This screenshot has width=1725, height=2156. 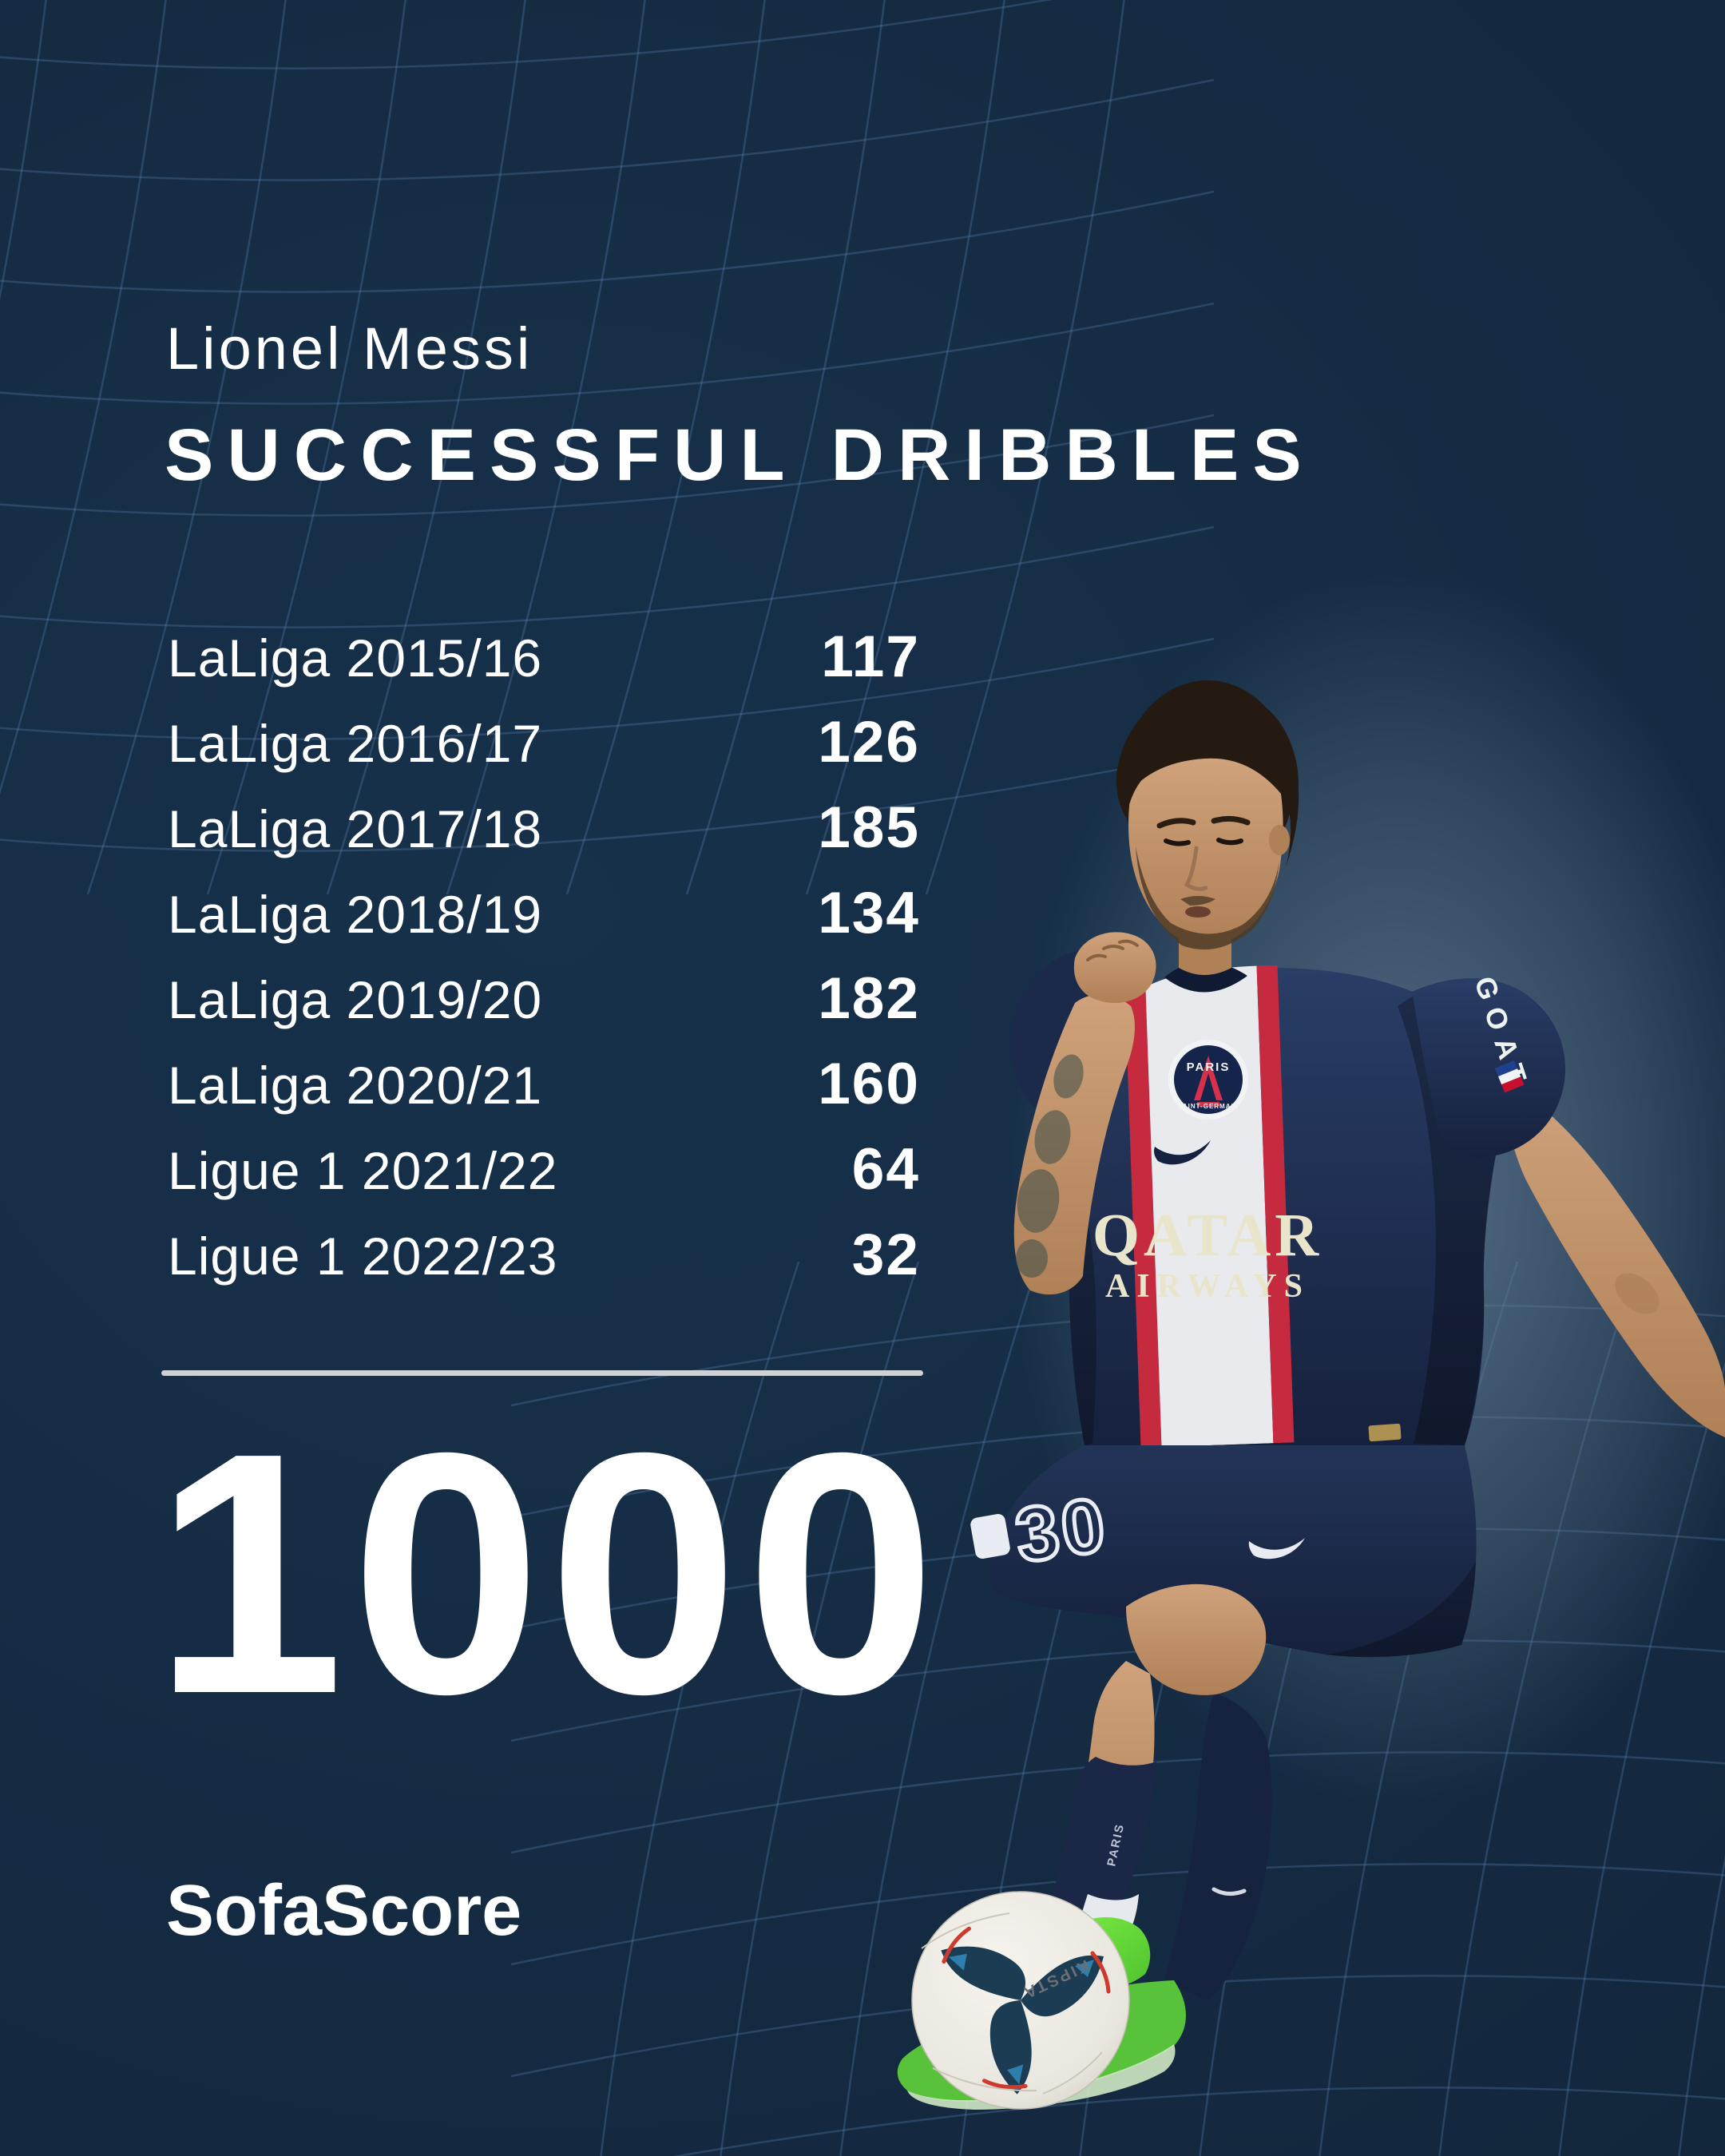 I want to click on crest-text-paris: PARIS, so click(x=1209, y=1067).